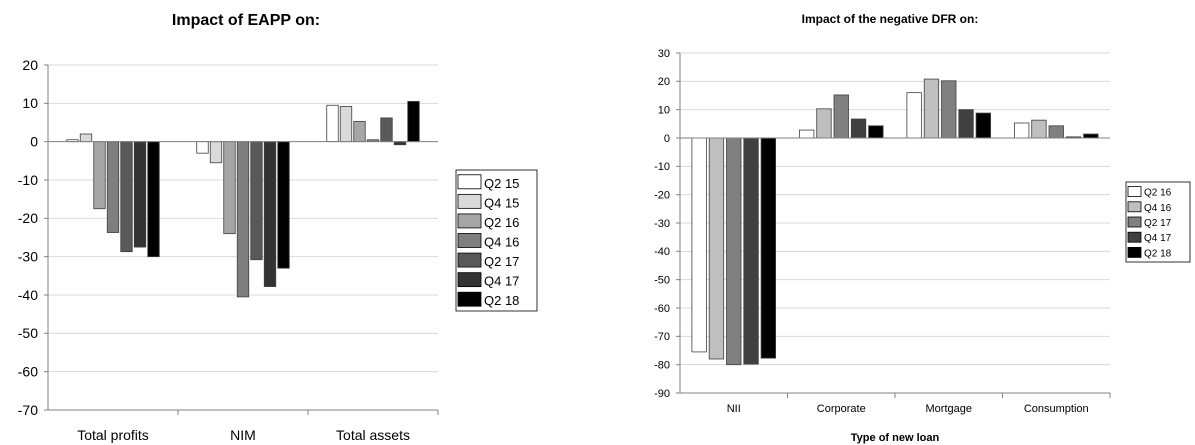 The width and height of the screenshot is (1195, 445). Describe the element at coordinates (501, 261) in the screenshot. I see `legend-label: Q2 17` at that location.